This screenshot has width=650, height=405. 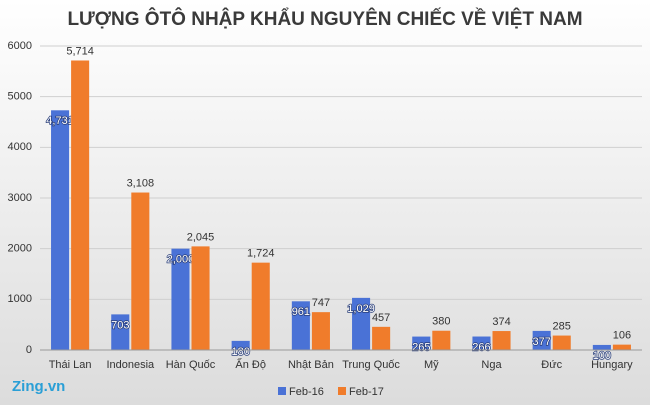 I want to click on watermark: Zing.vn, so click(x=38, y=386).